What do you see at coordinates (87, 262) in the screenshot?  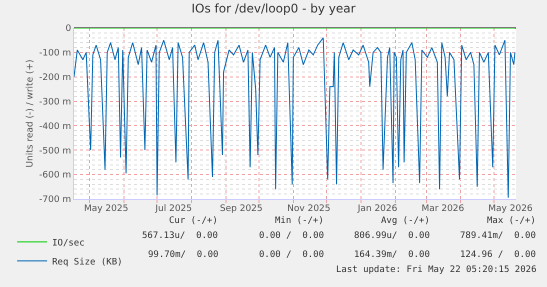 I see `legend-label: Req Size (KB)` at bounding box center [87, 262].